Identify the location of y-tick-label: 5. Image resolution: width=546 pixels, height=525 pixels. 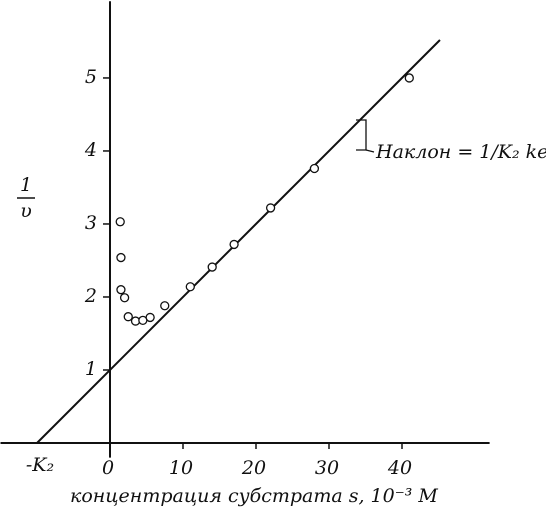
(91, 77).